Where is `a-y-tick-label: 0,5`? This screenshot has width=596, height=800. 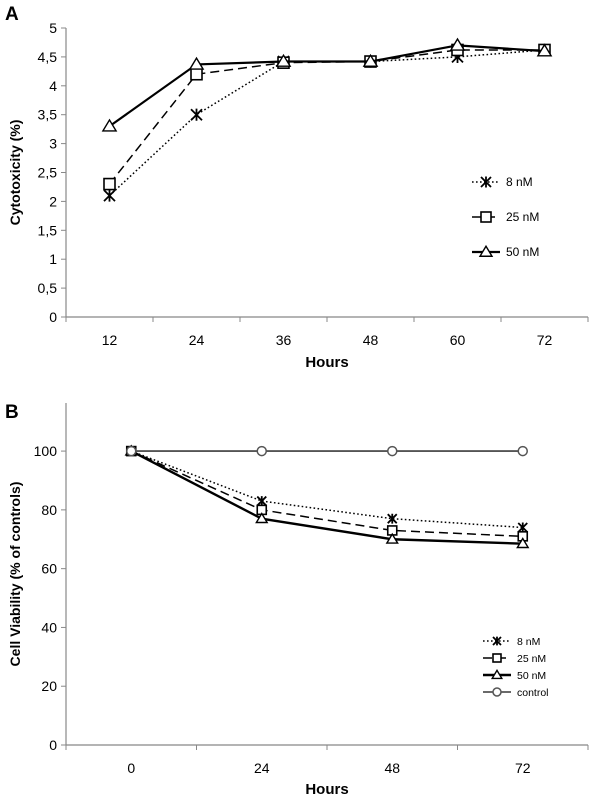
a-y-tick-label: 0,5 is located at coordinates (48, 288).